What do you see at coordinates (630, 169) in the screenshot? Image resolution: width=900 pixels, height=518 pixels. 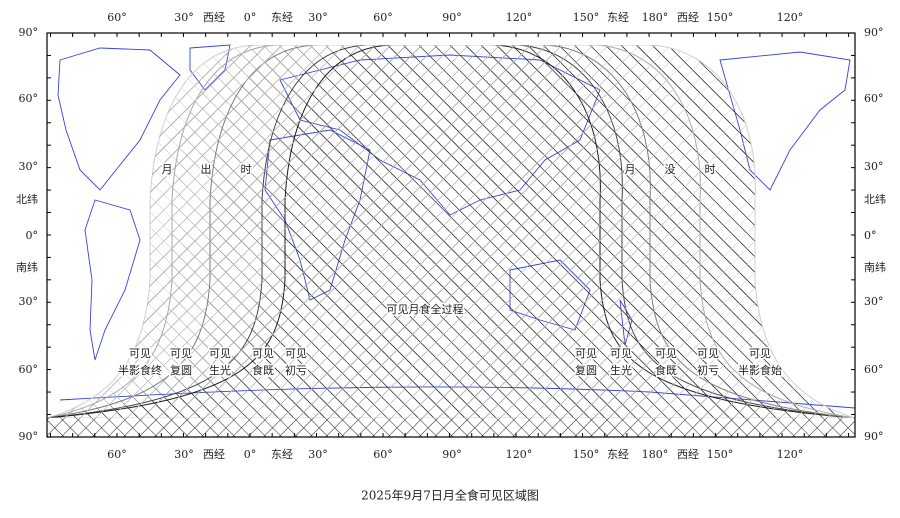 I see `moonset-char: 月` at bounding box center [630, 169].